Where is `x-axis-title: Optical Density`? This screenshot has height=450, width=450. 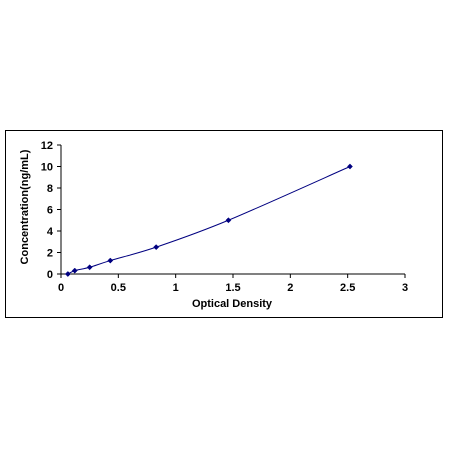 x-axis-title: Optical Density is located at coordinates (232, 304).